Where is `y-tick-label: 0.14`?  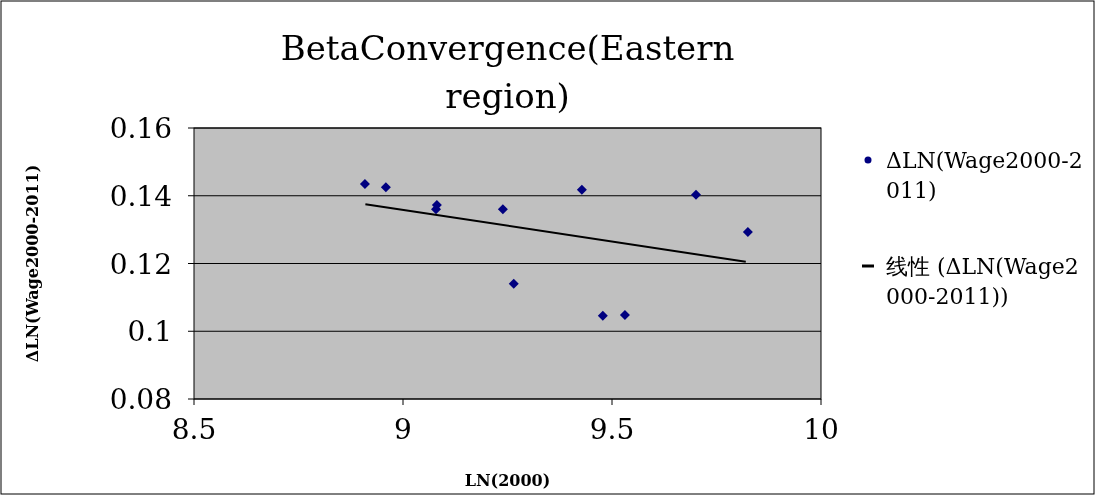
y-tick-label: 0.14 is located at coordinates (140, 196).